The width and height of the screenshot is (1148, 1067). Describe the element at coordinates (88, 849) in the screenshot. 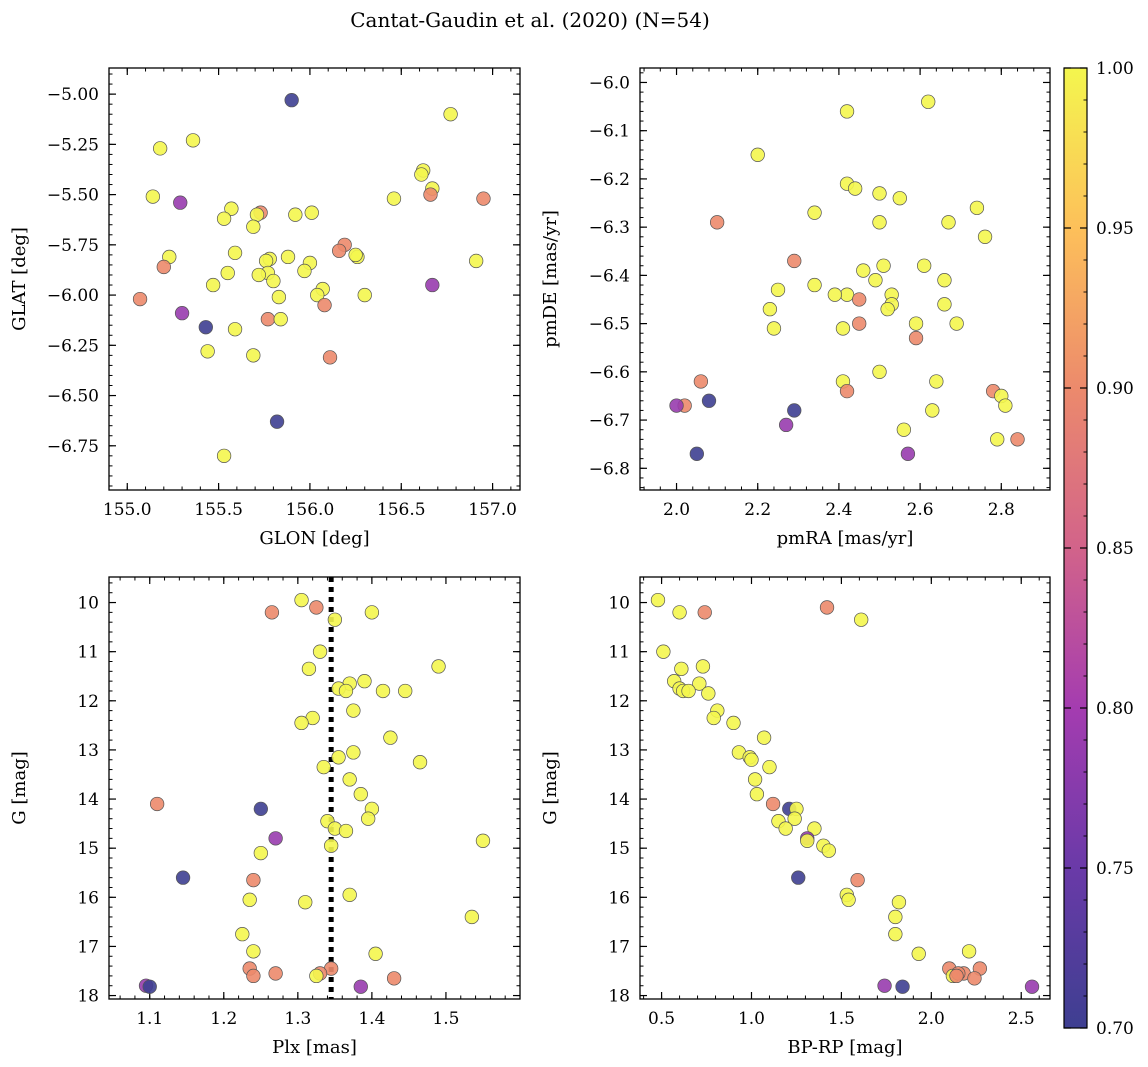

I see `y-tick-label: 15` at that location.